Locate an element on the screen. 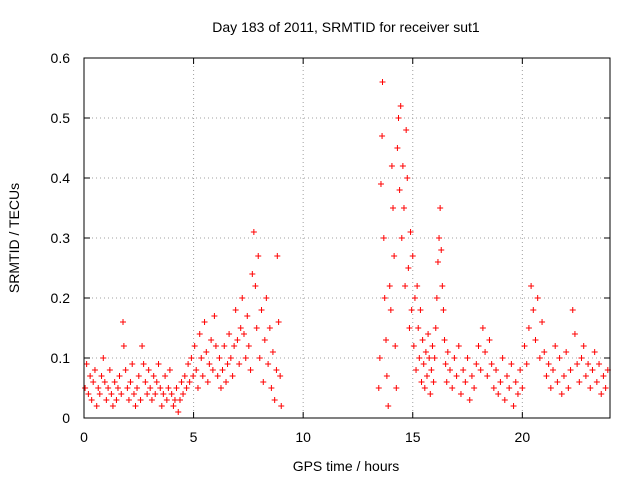  x-tick-label: 20 is located at coordinates (523, 437).